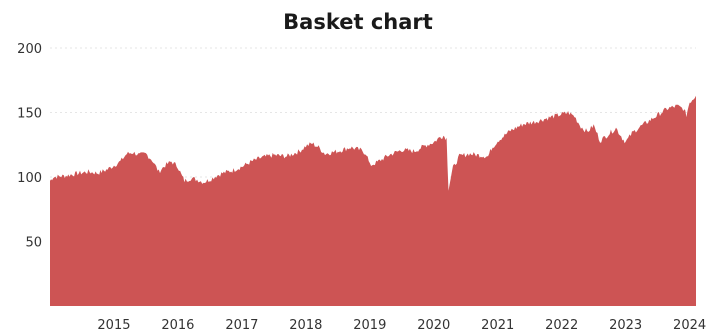 The image size is (709, 335). I want to click on y-tick-label: 50, so click(33, 243).